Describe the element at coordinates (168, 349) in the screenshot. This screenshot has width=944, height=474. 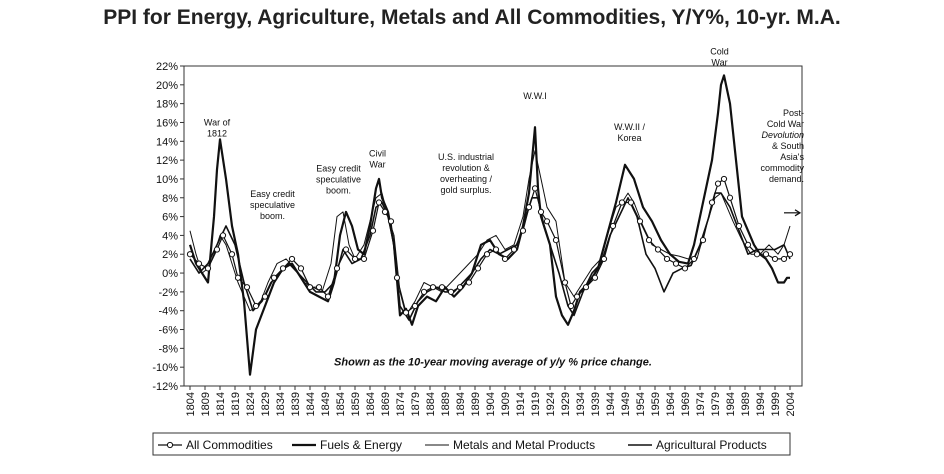
I see `y-tick-label: -8%` at that location.